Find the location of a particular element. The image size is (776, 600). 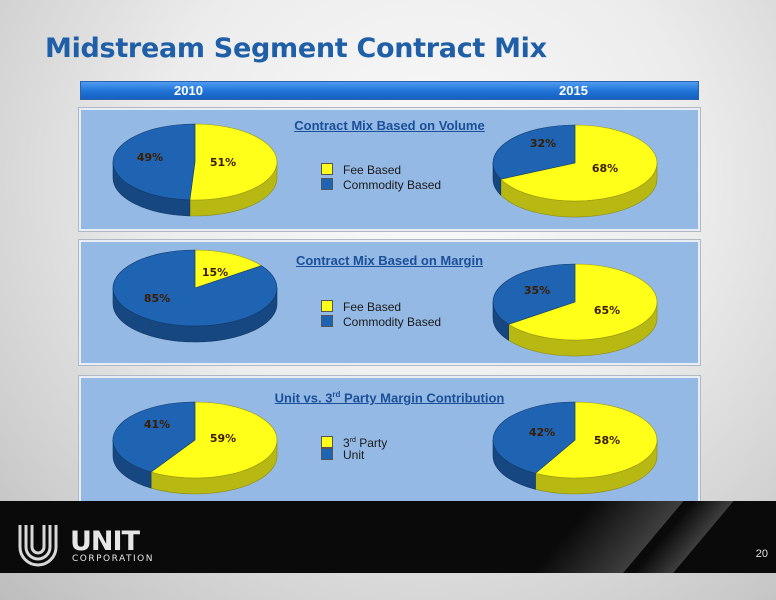

page-number: 20 is located at coordinates (761, 554).